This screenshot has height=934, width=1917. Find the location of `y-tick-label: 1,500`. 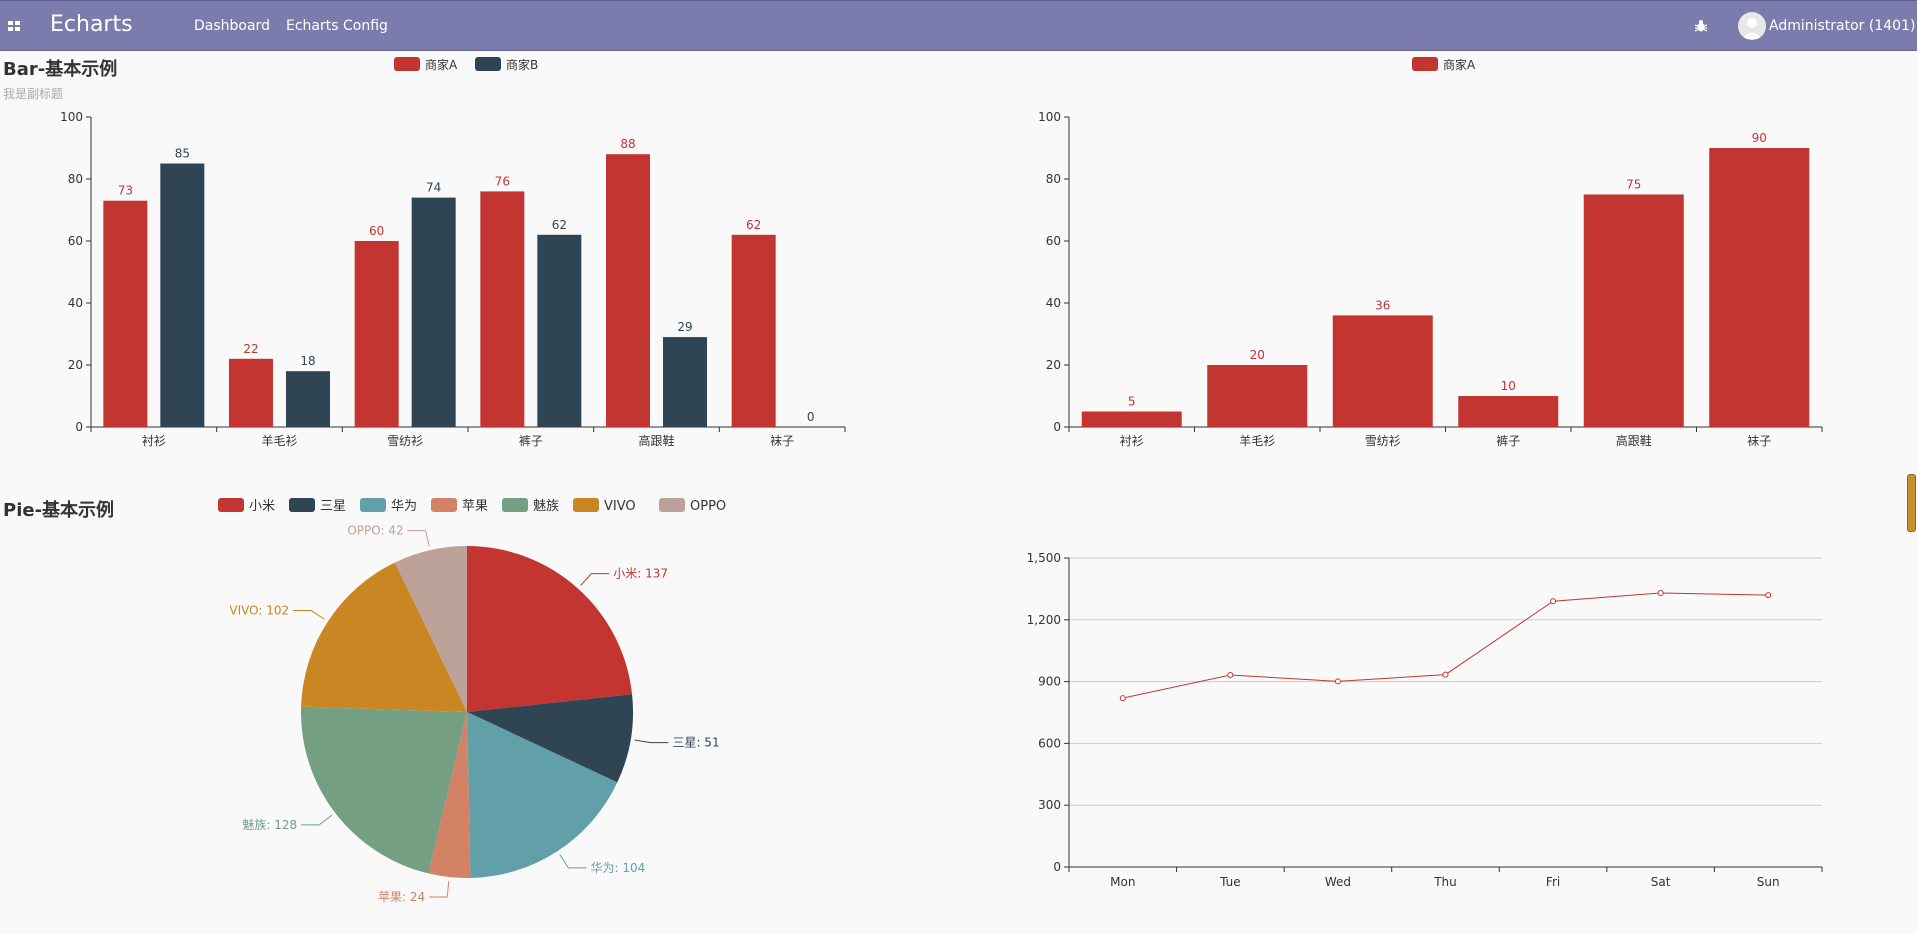

y-tick-label: 1,500 is located at coordinates (1044, 558).